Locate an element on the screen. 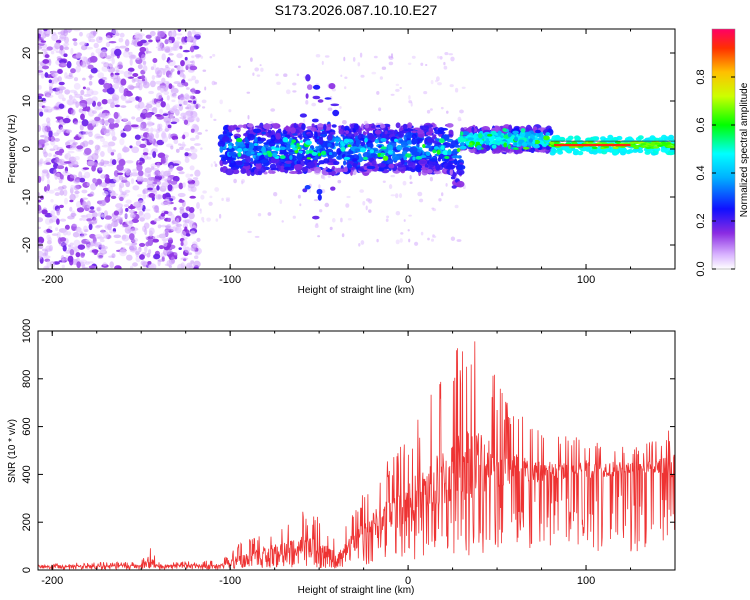 This screenshot has width=750, height=600. heatmap-x-tick-label: 0 is located at coordinates (408, 280).